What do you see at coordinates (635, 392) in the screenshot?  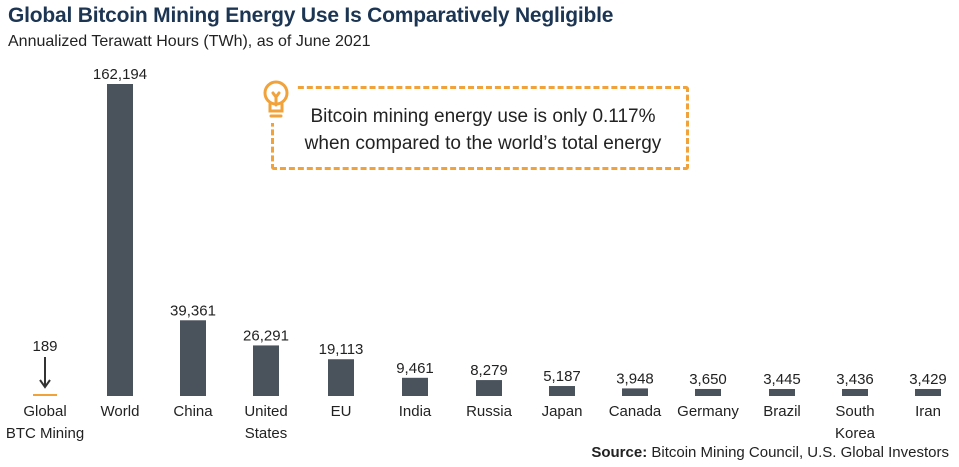 I see `bar-canada` at bounding box center [635, 392].